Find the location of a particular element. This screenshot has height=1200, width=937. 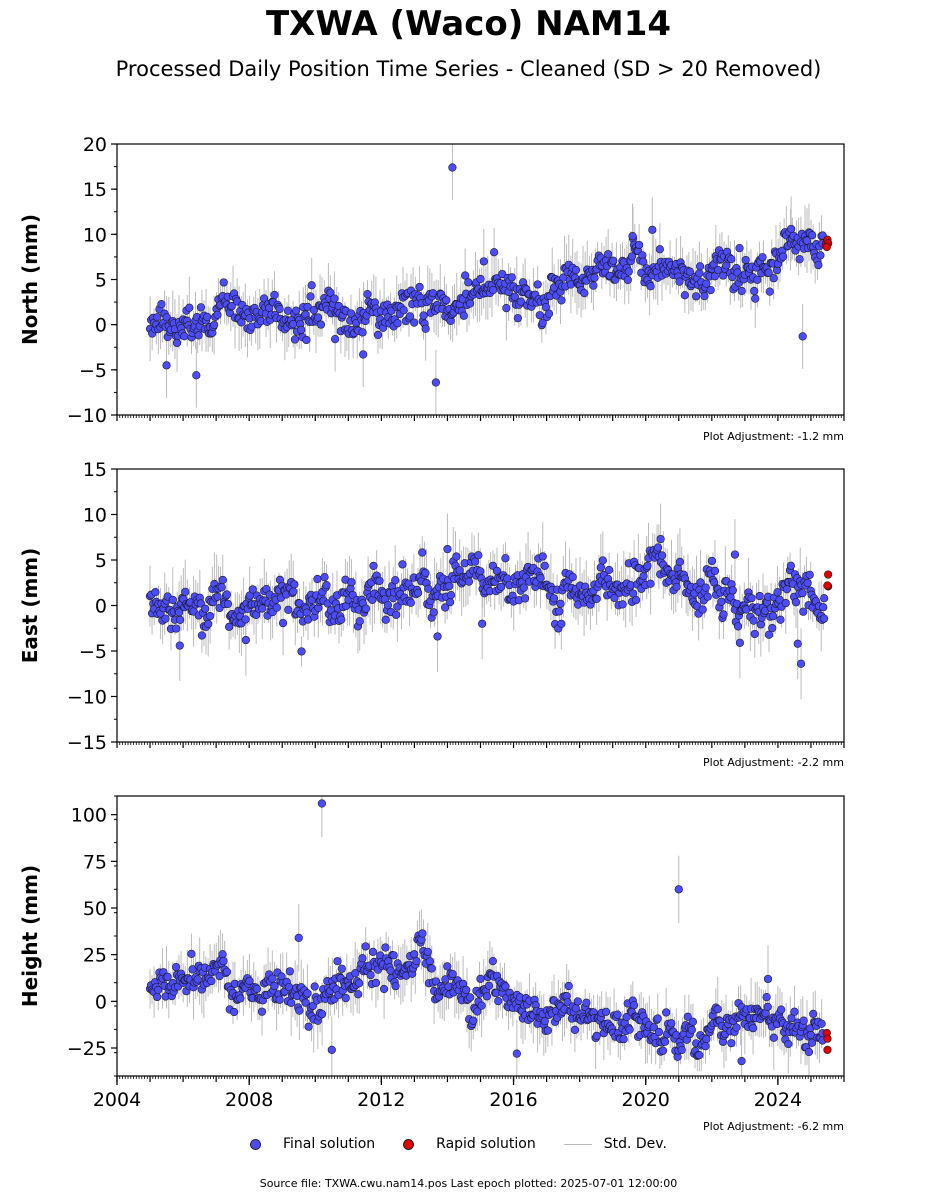

std-line-icon is located at coordinates (577, 1144).